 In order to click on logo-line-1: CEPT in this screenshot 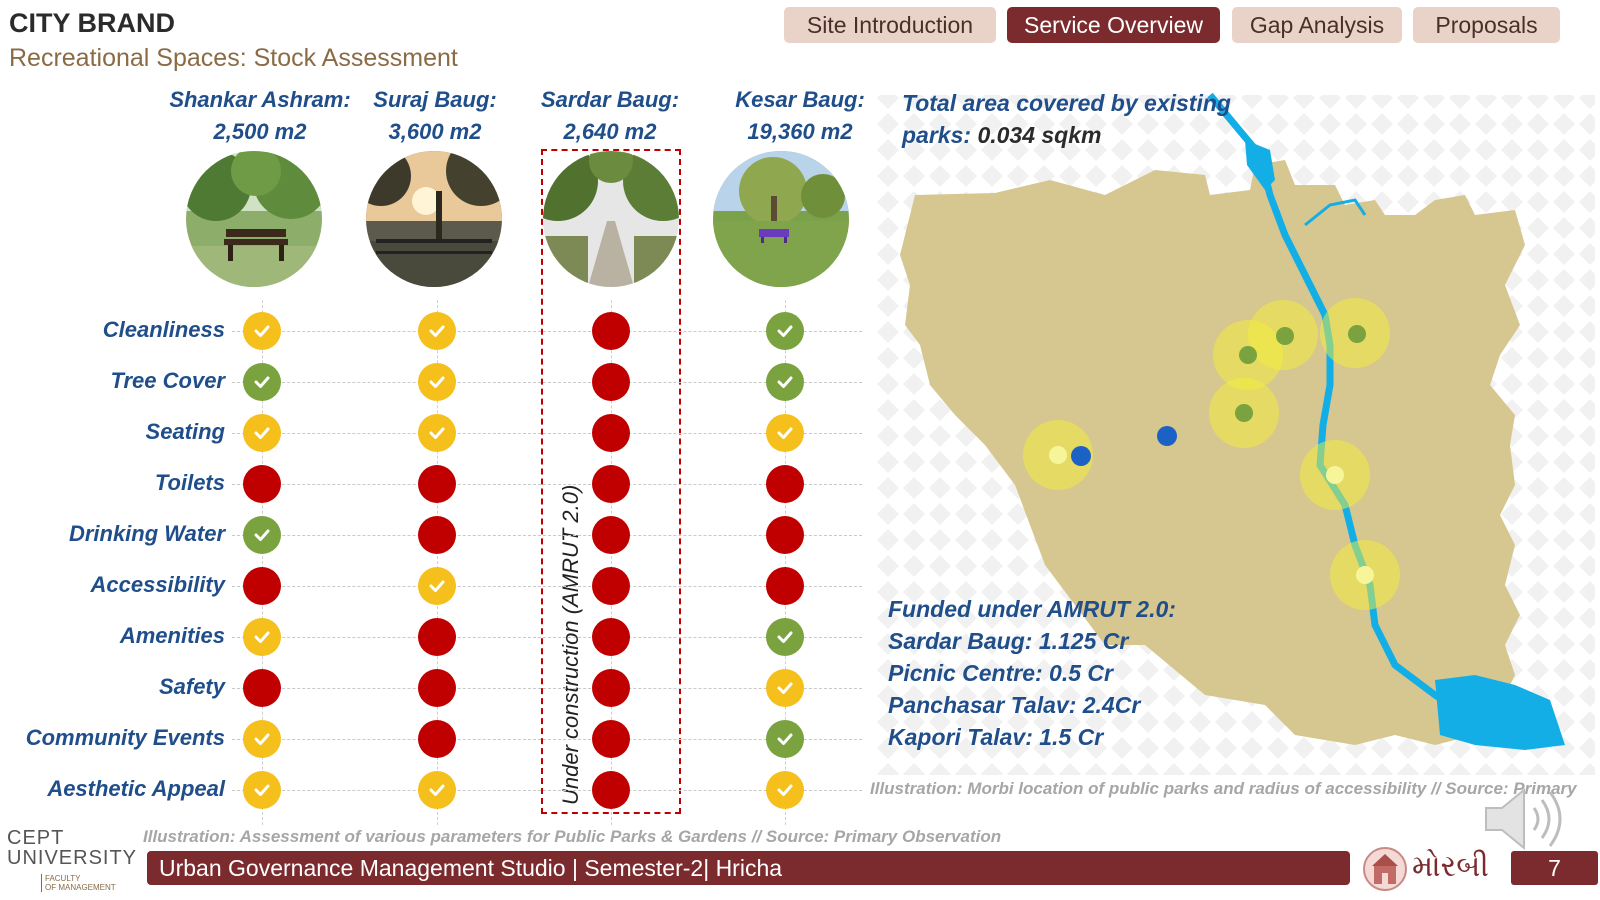, I will do `click(36, 838)`.